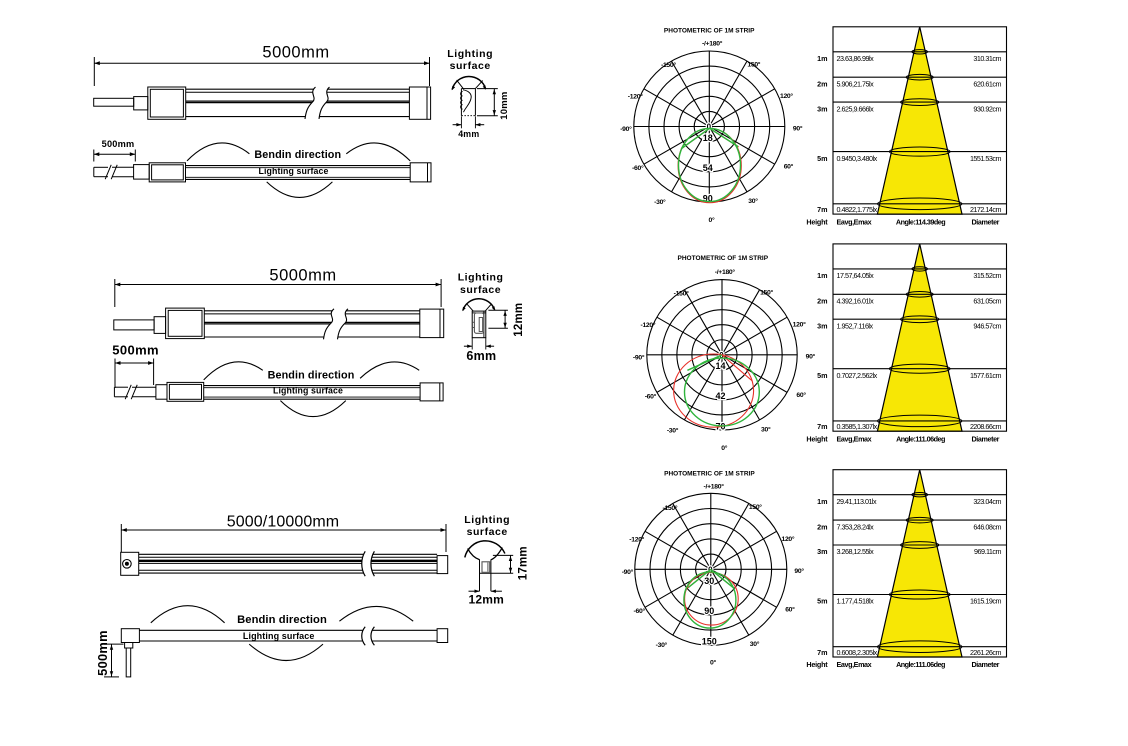 The height and width of the screenshot is (746, 1128). What do you see at coordinates (987, 58) in the screenshot?
I see `svg-text: 310.31cm` at bounding box center [987, 58].